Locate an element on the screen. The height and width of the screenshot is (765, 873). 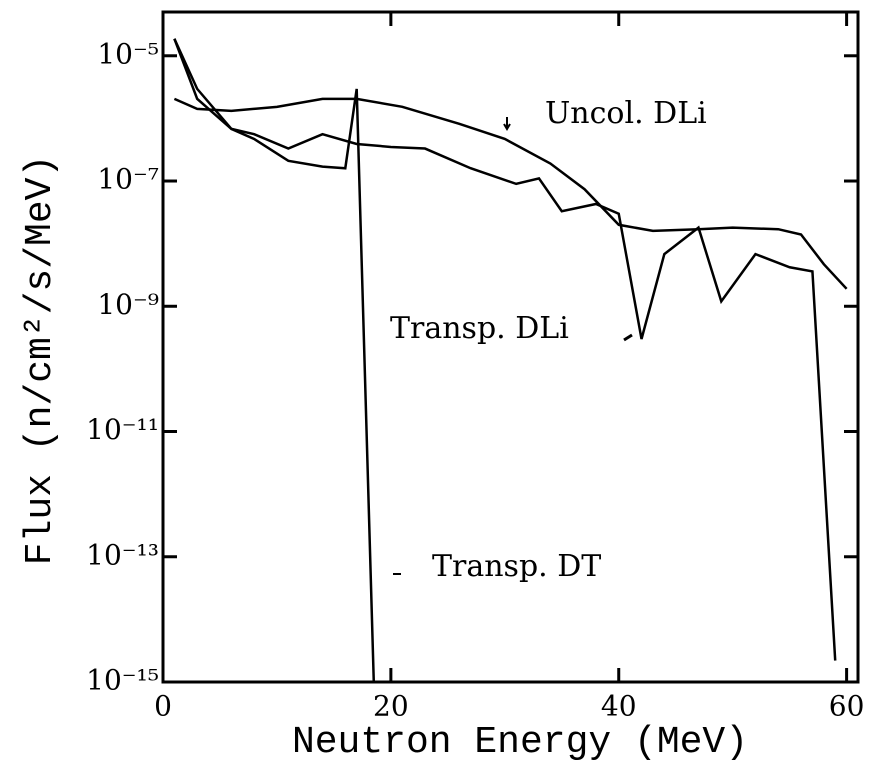
y-tick-label: 10⁻⁷ is located at coordinates (128, 179).